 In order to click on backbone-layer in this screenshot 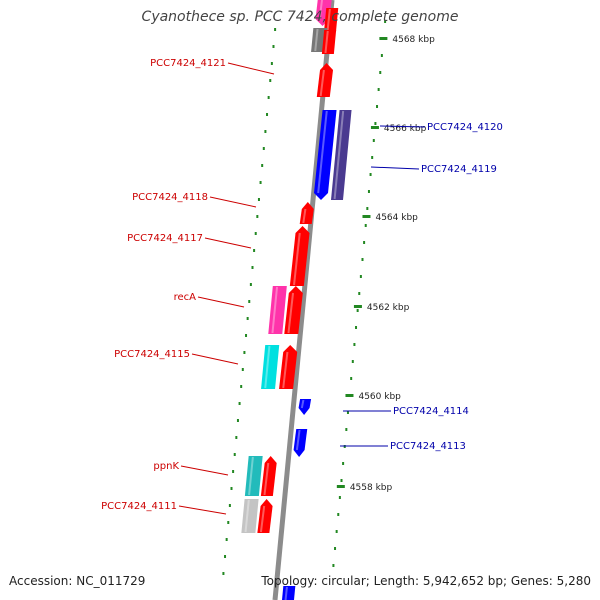, I will do `click(303, 300)`.